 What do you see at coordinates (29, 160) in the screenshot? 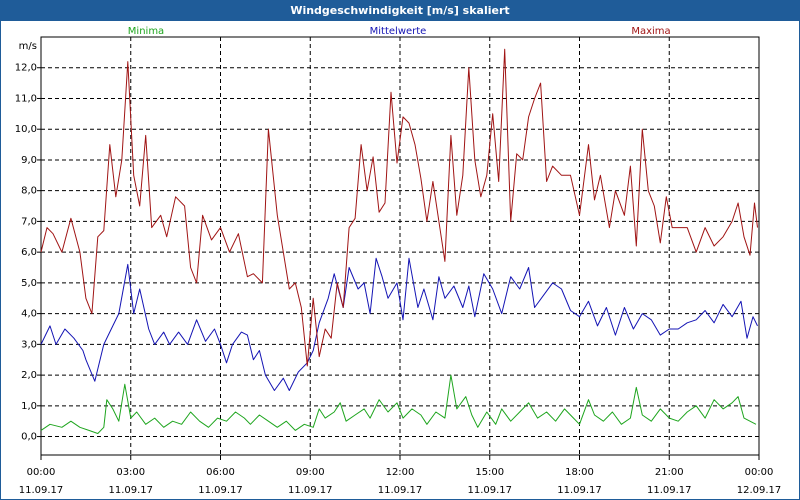
I see `y-tick-label: 9,0` at bounding box center [29, 160].